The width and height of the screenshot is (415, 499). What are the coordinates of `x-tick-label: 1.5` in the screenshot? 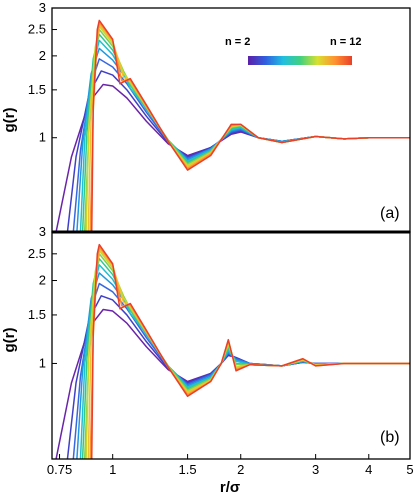 It's located at (188, 469).